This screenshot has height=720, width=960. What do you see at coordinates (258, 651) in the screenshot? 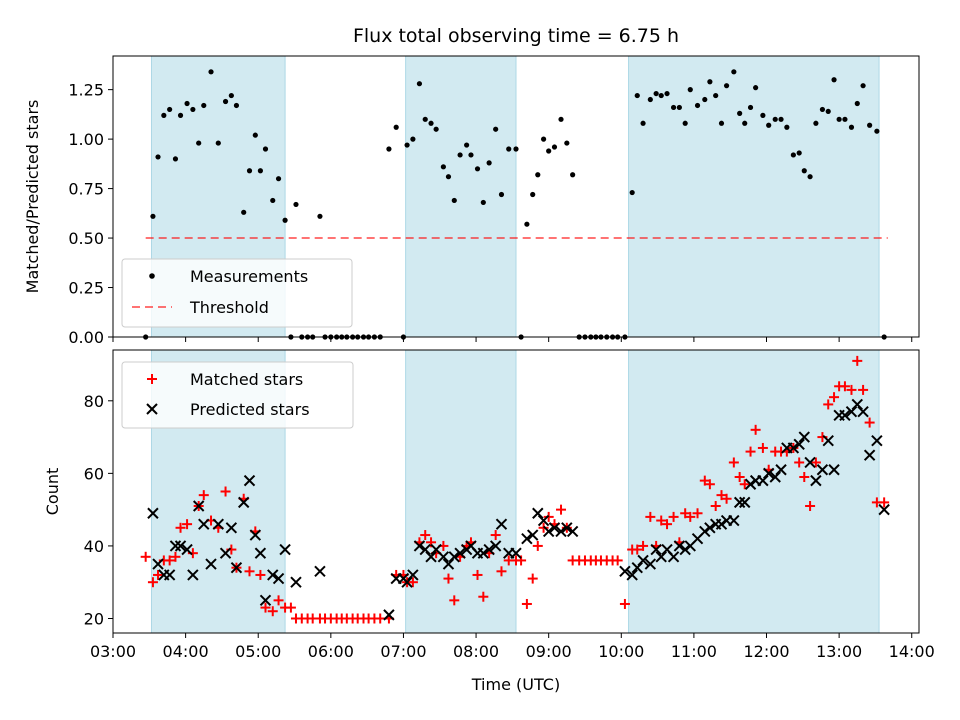
I see `x-tick-label: 05:00` at bounding box center [258, 651].